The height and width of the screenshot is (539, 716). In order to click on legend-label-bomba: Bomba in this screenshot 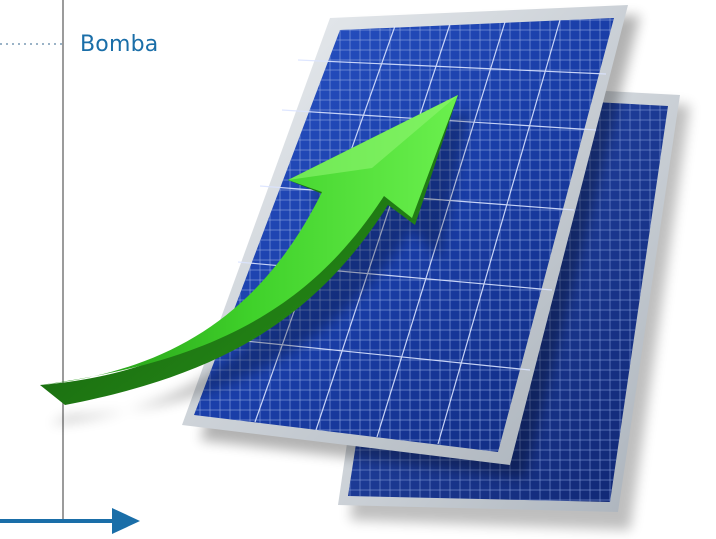, I will do `click(119, 44)`.